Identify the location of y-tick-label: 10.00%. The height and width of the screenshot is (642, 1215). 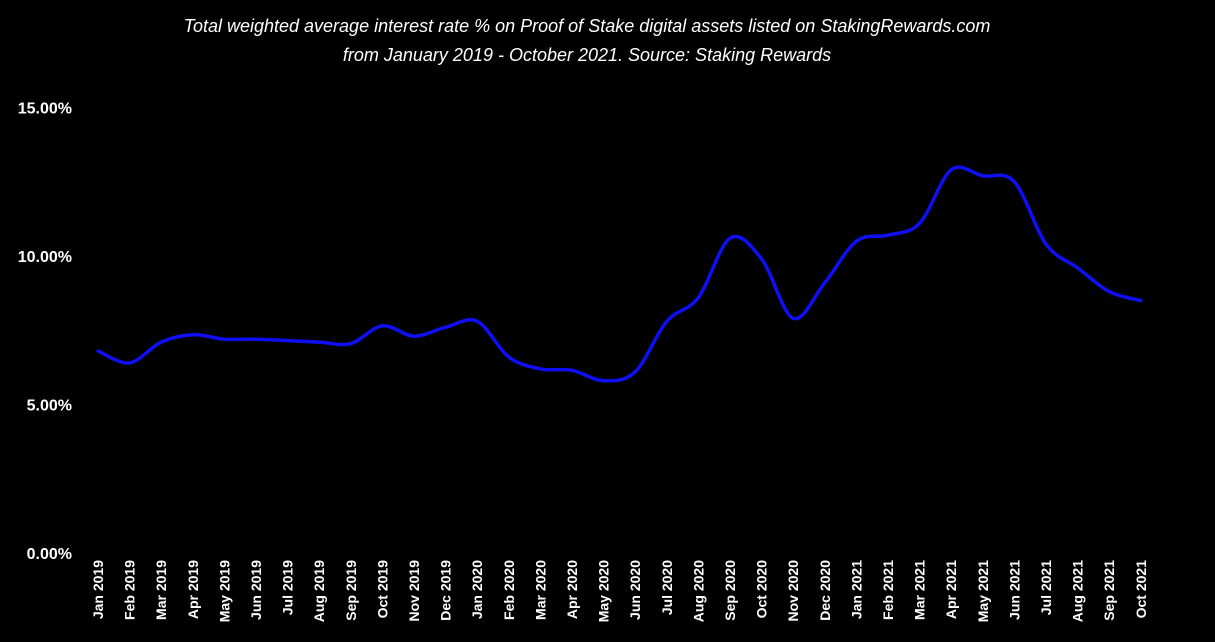
(45, 257).